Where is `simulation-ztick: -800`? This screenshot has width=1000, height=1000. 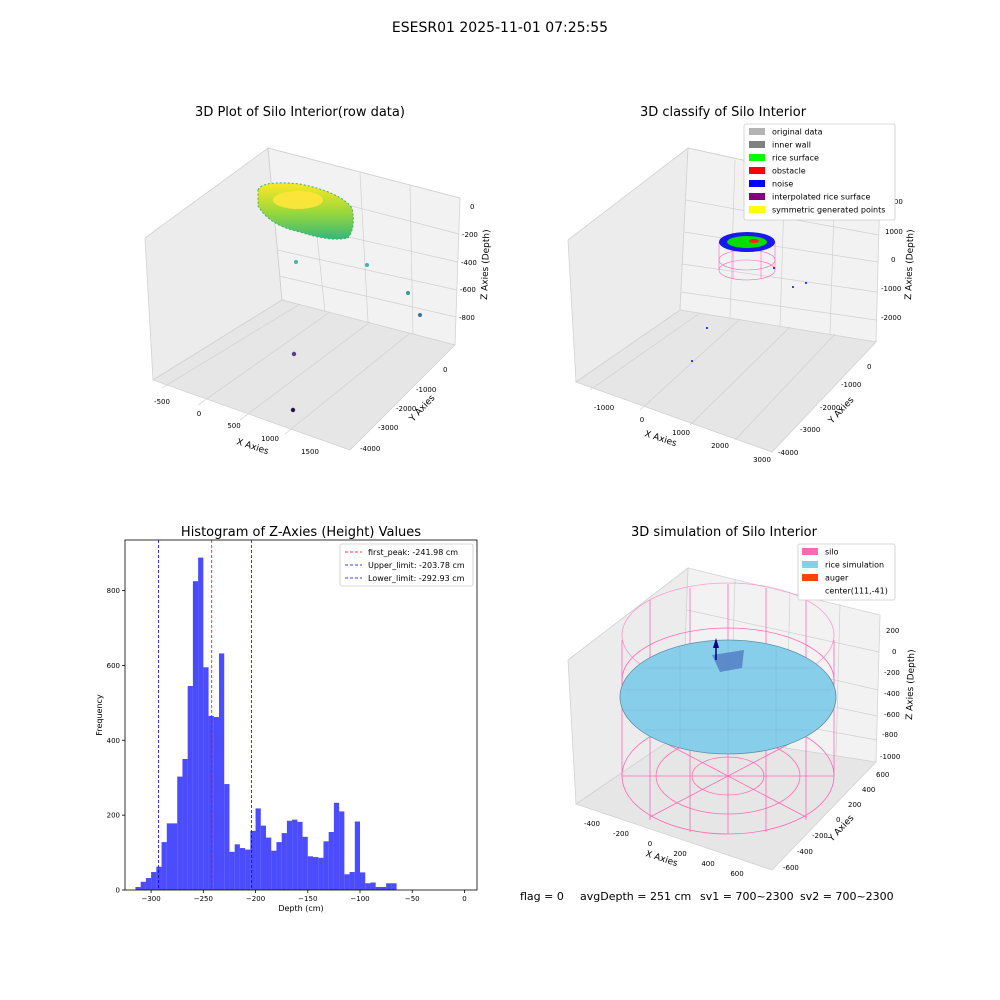
simulation-ztick: -800 is located at coordinates (890, 735).